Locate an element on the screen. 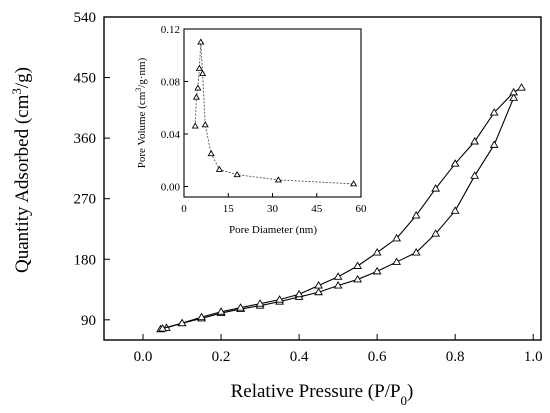 This screenshot has width=550, height=413. inset-y-tick-label: 0.00 is located at coordinates (171, 188).